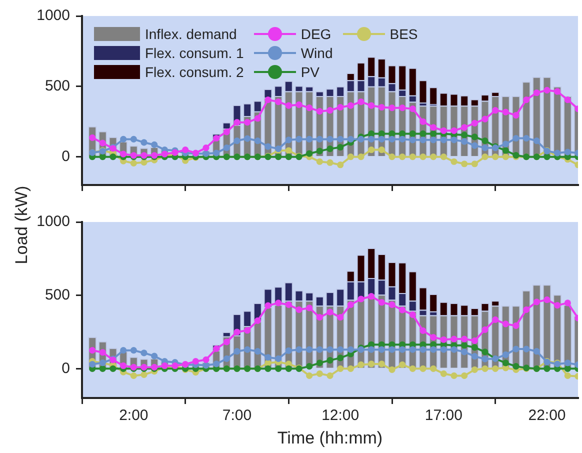  I want to click on x-tick-label: 22:00, so click(547, 415).